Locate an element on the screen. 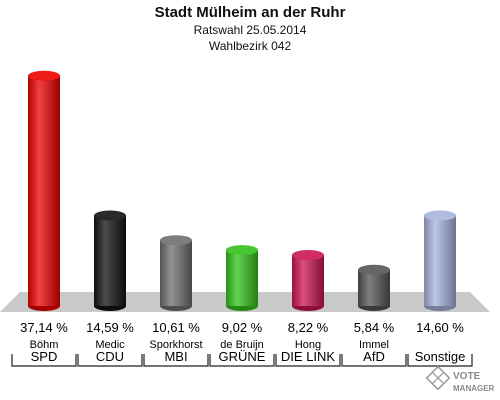 The height and width of the screenshot is (400, 500). vote-manager-logo: VOTE MANAGER is located at coordinates (460, 379).